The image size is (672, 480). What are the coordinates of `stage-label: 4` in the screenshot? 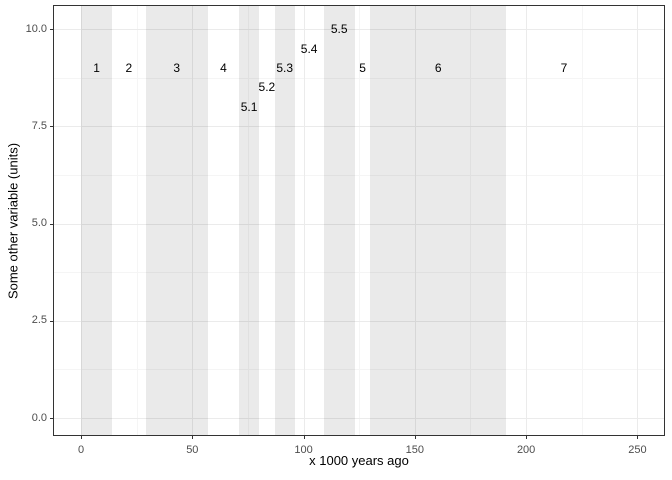 It's located at (223, 68).